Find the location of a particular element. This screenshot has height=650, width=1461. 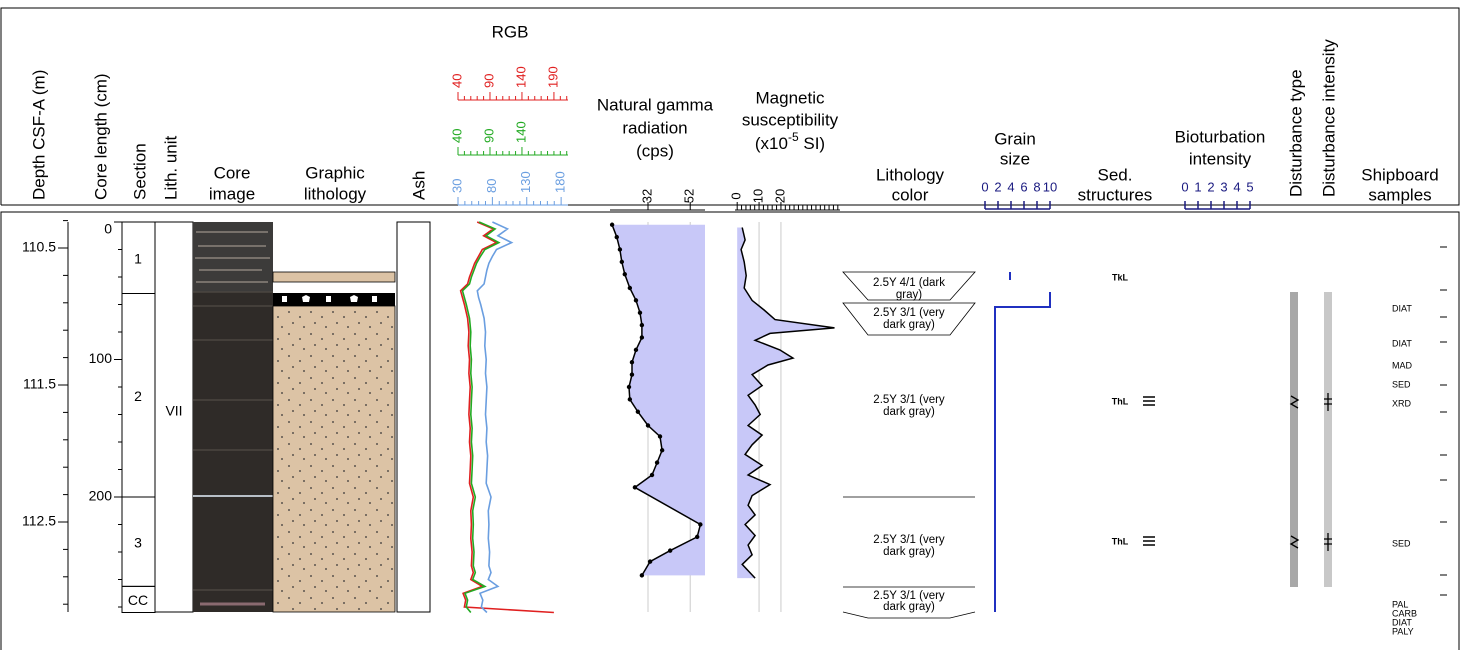

sed-structure: ThL is located at coordinates (1120, 401).